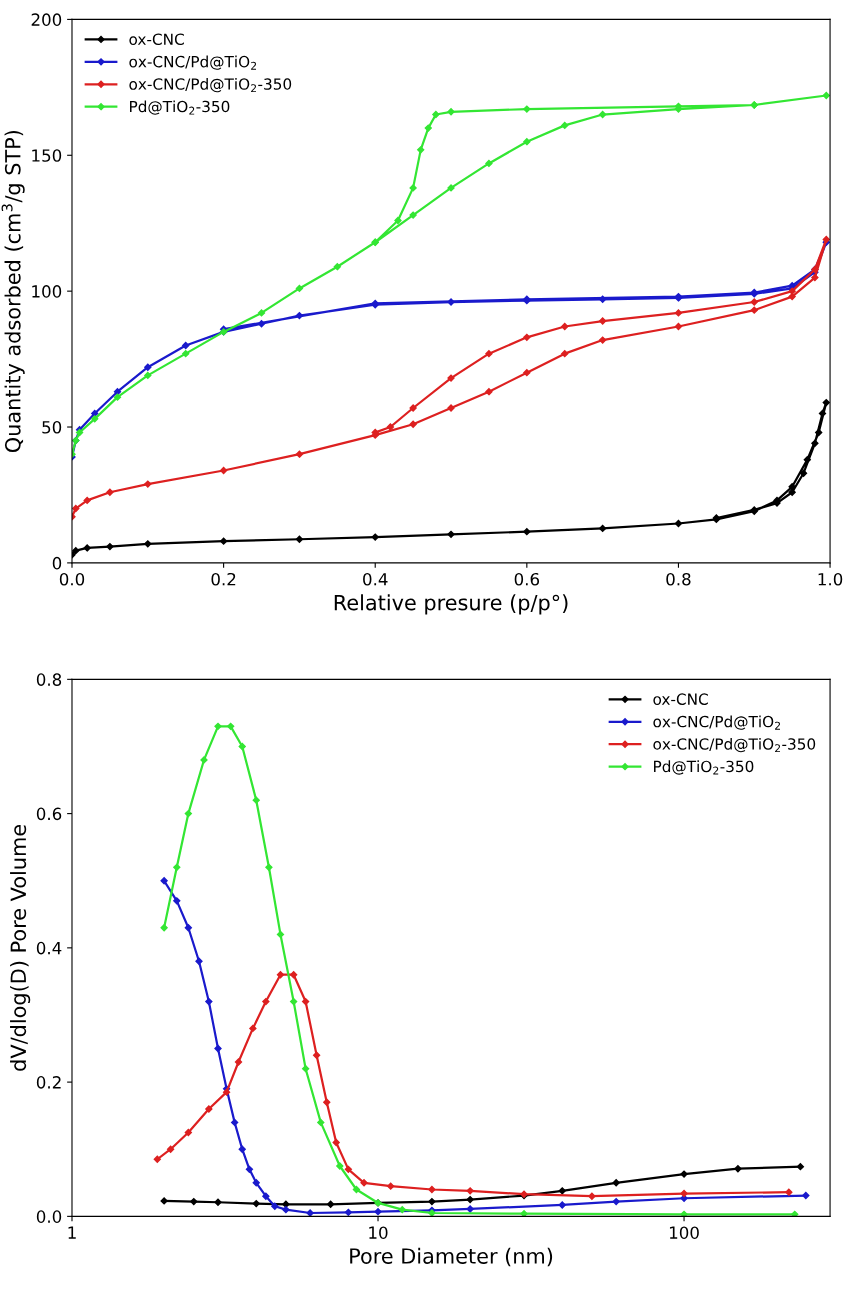 Image resolution: width=847 pixels, height=1294 pixels. What do you see at coordinates (49, 1216) in the screenshot?
I see `y-tick-label: 0.0` at bounding box center [49, 1216].